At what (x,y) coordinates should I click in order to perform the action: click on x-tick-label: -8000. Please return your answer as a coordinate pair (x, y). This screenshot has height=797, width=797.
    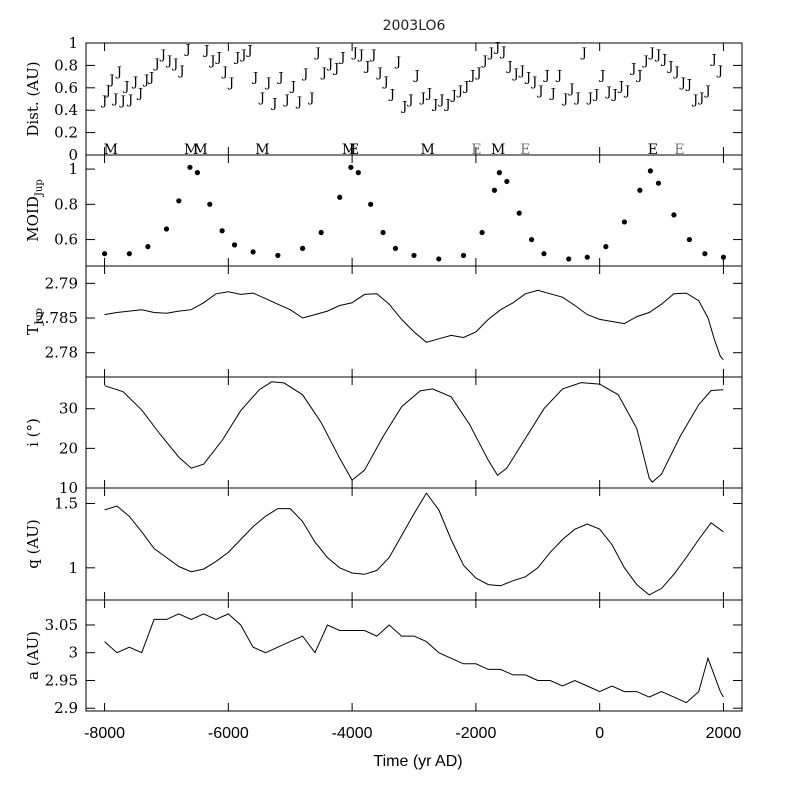
    Looking at the image, I should click on (104, 733).